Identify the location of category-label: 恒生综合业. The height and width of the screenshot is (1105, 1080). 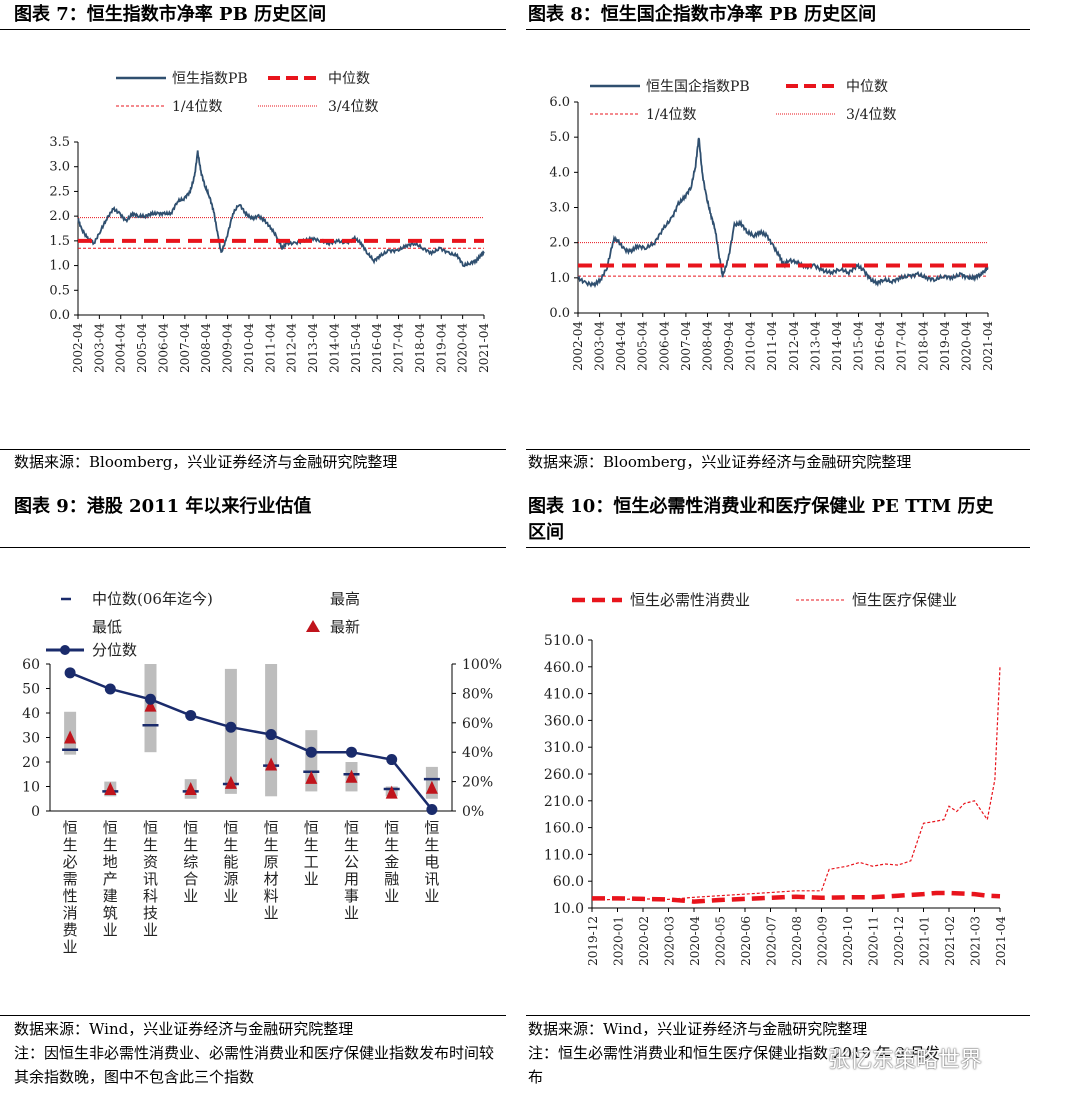
(190, 862).